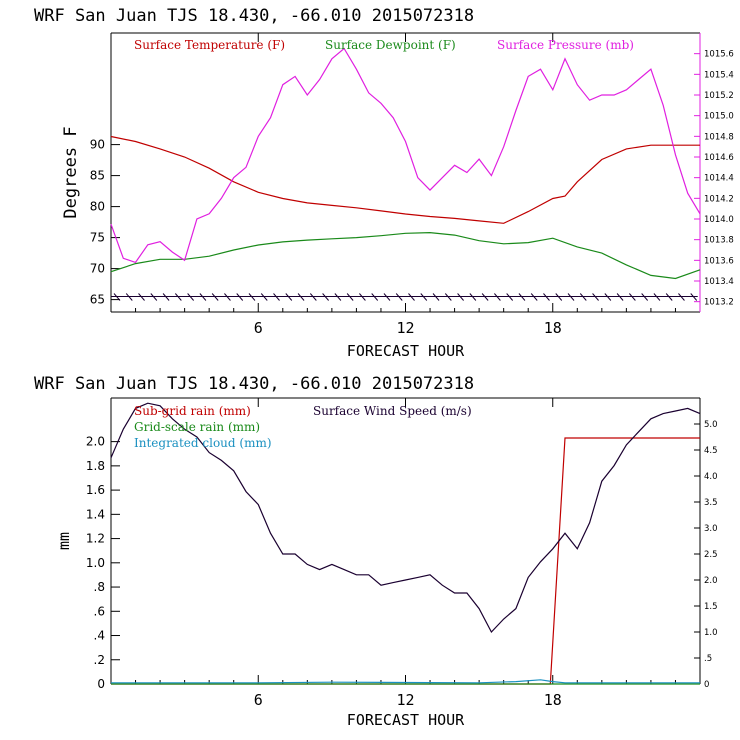 Image resolution: width=740 pixels, height=740 pixels. I want to click on y-axis-label: Degrees F, so click(71, 172).